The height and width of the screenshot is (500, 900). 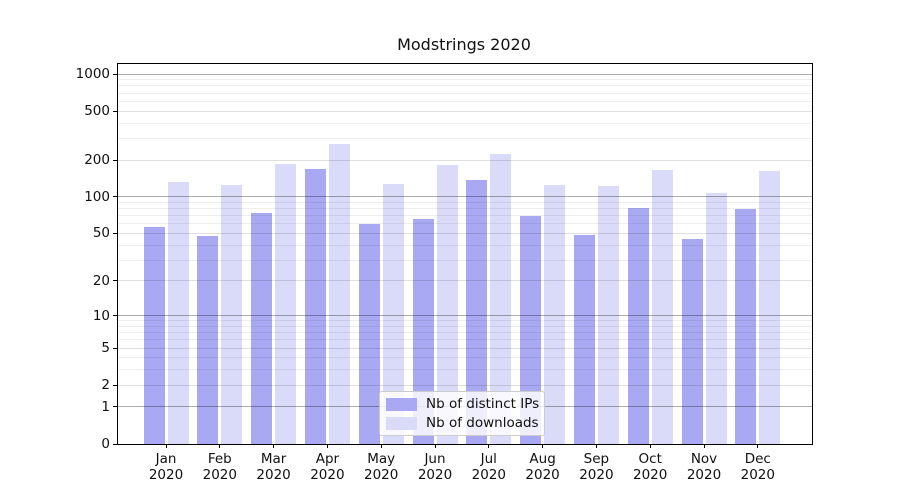 What do you see at coordinates (746, 326) in the screenshot?
I see `bar-distinct-ips-dec-2020` at bounding box center [746, 326].